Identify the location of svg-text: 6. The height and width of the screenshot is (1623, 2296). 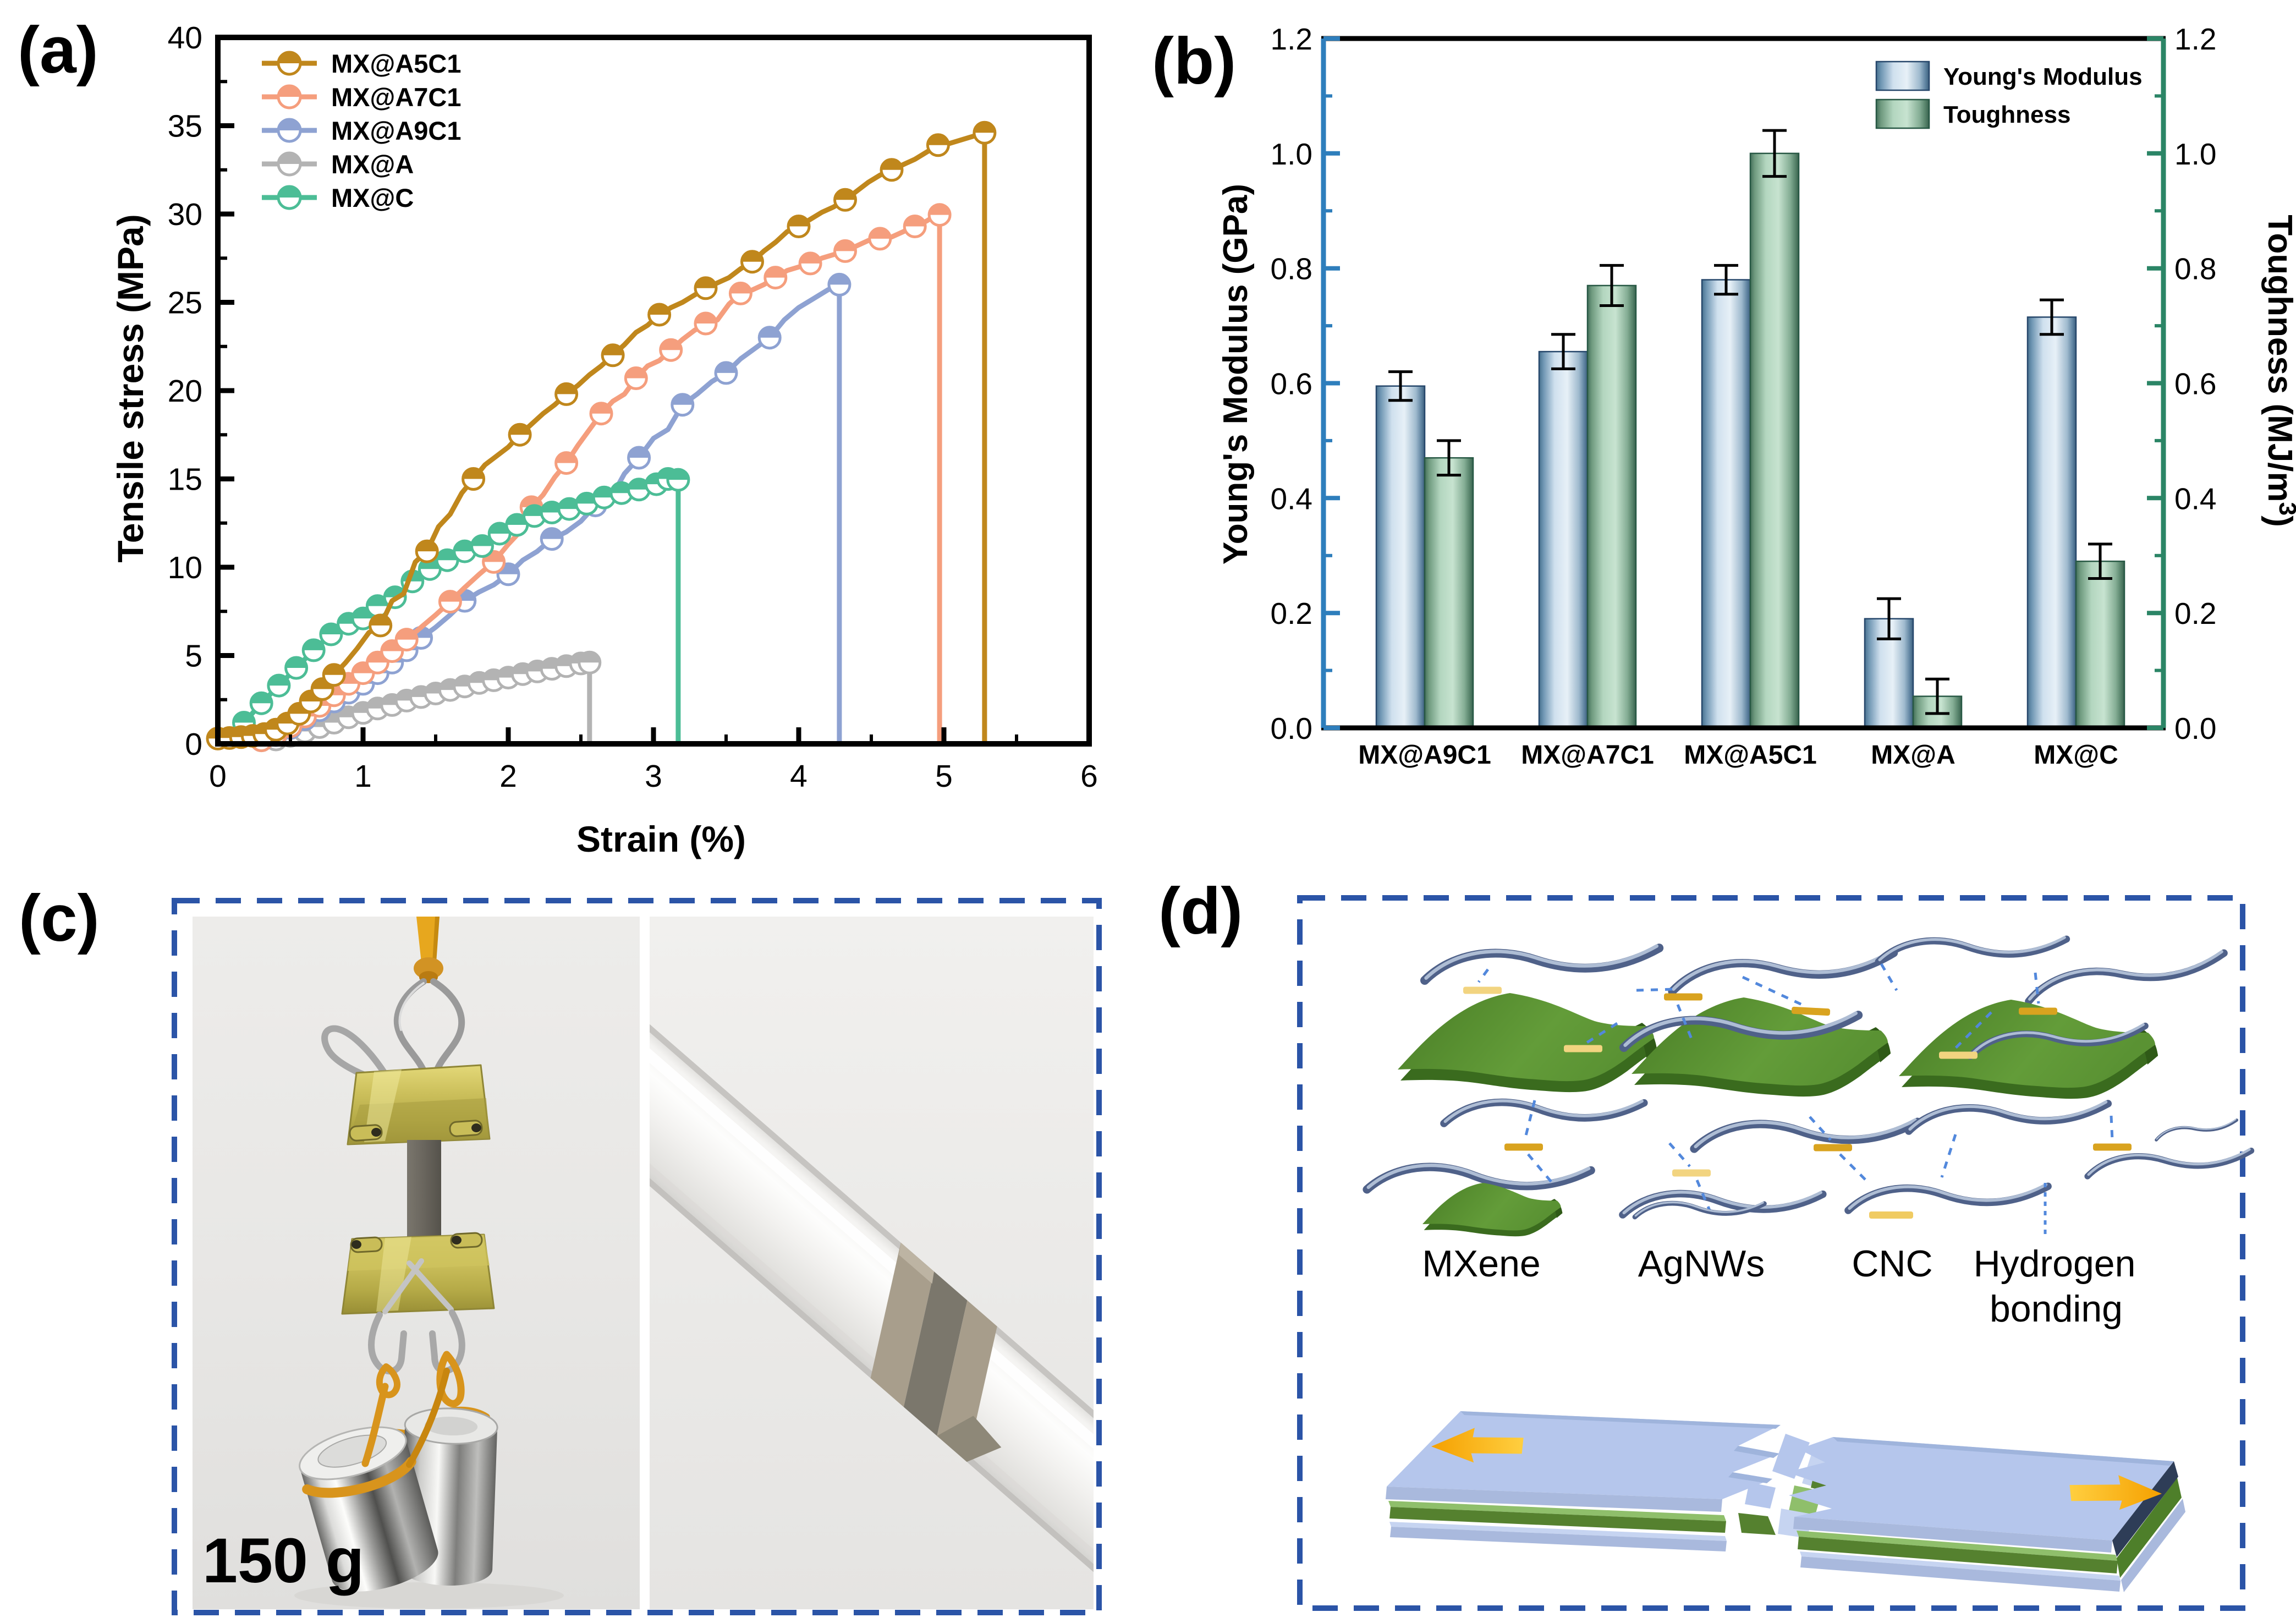
(1089, 776).